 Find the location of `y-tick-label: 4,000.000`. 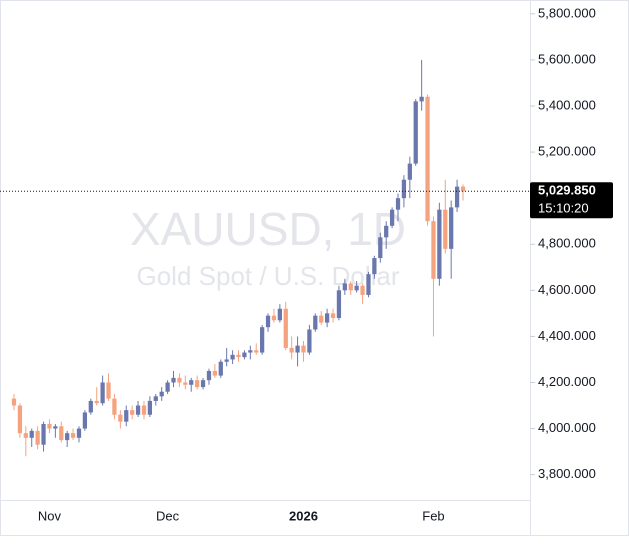

y-tick-label: 4,000.000 is located at coordinates (567, 427).